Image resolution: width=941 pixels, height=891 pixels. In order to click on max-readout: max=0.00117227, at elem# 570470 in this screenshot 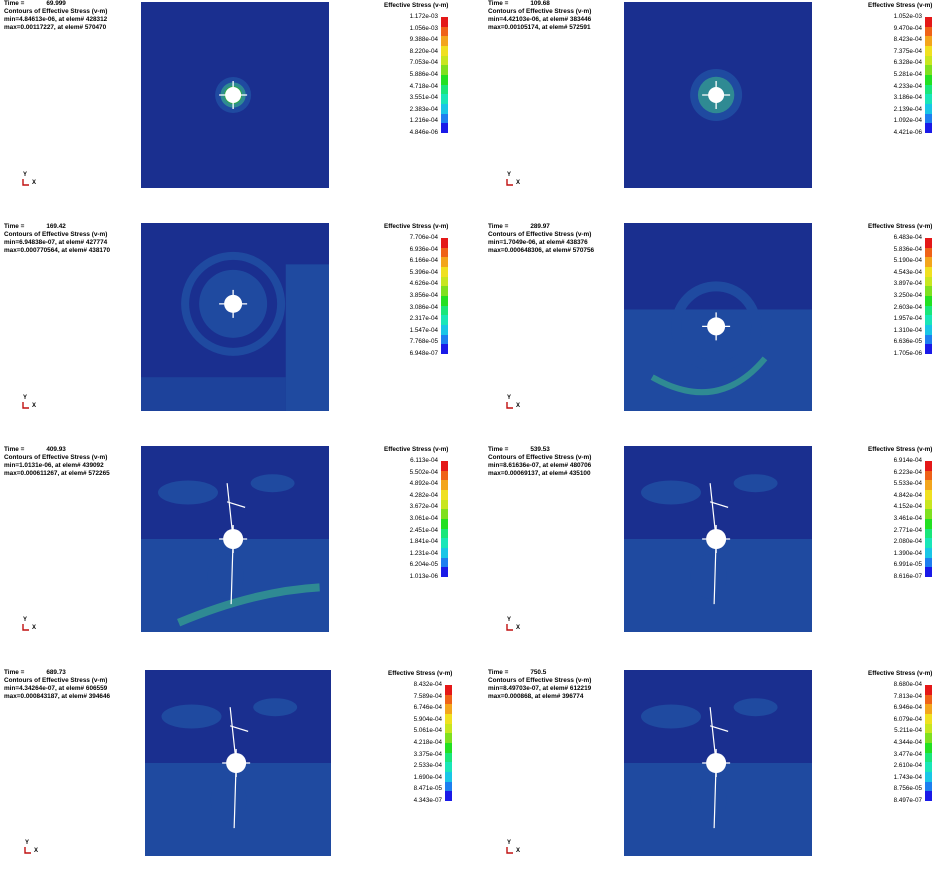, I will do `click(55, 27)`.